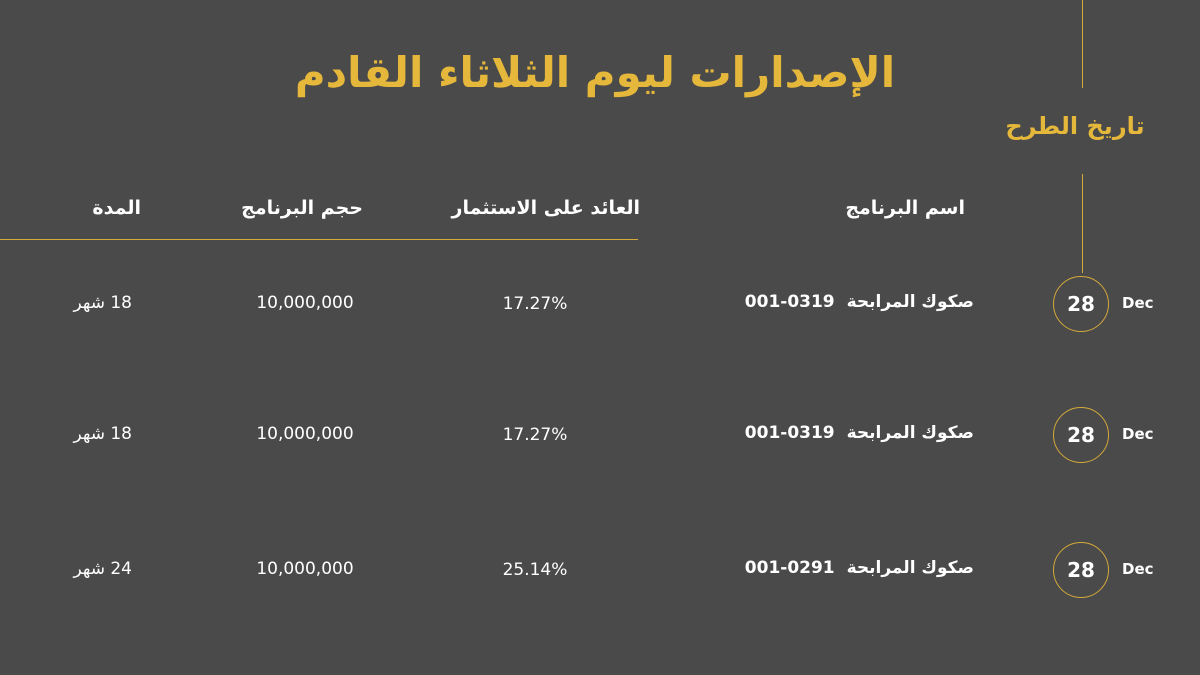 The width and height of the screenshot is (1200, 675). I want to click on header-divider, so click(319, 239).